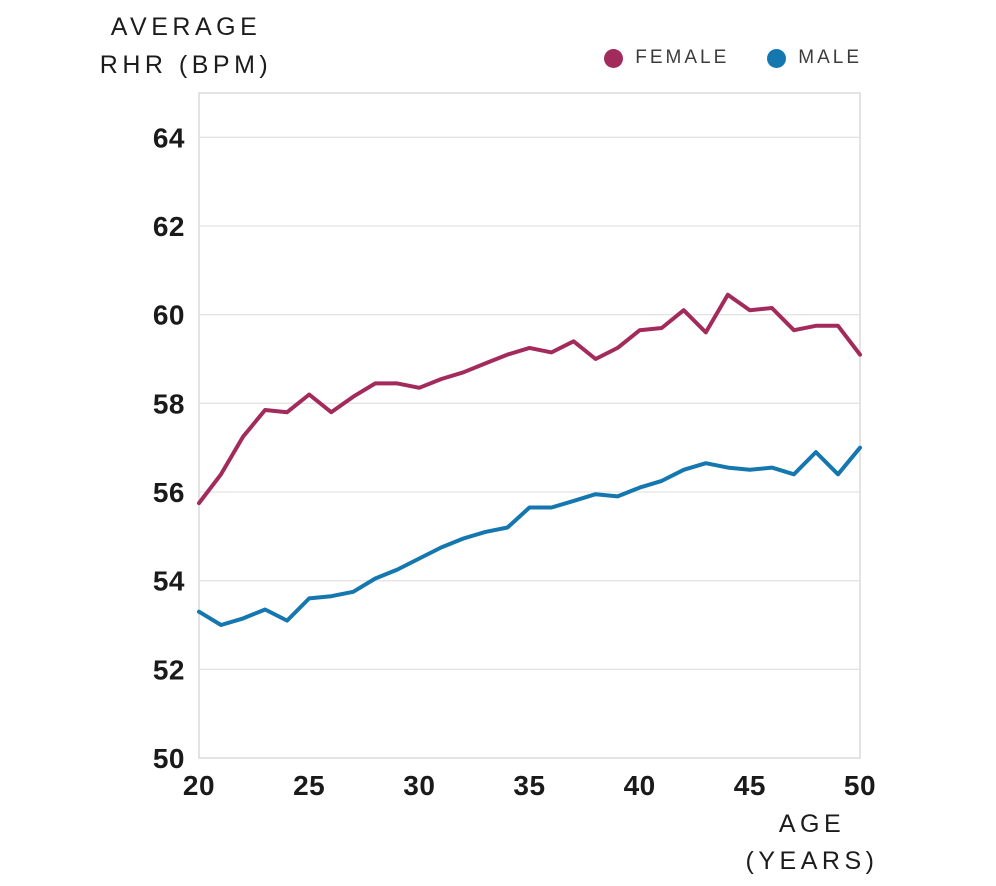  Describe the element at coordinates (830, 57) in the screenshot. I see `legend-label-male: MALE` at that location.